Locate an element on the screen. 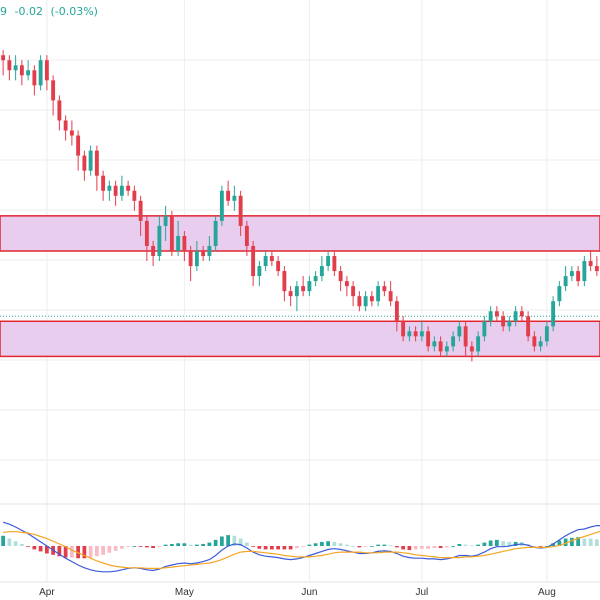  price-quote: 9 -0.02 (-0.03%) is located at coordinates (51, 11).